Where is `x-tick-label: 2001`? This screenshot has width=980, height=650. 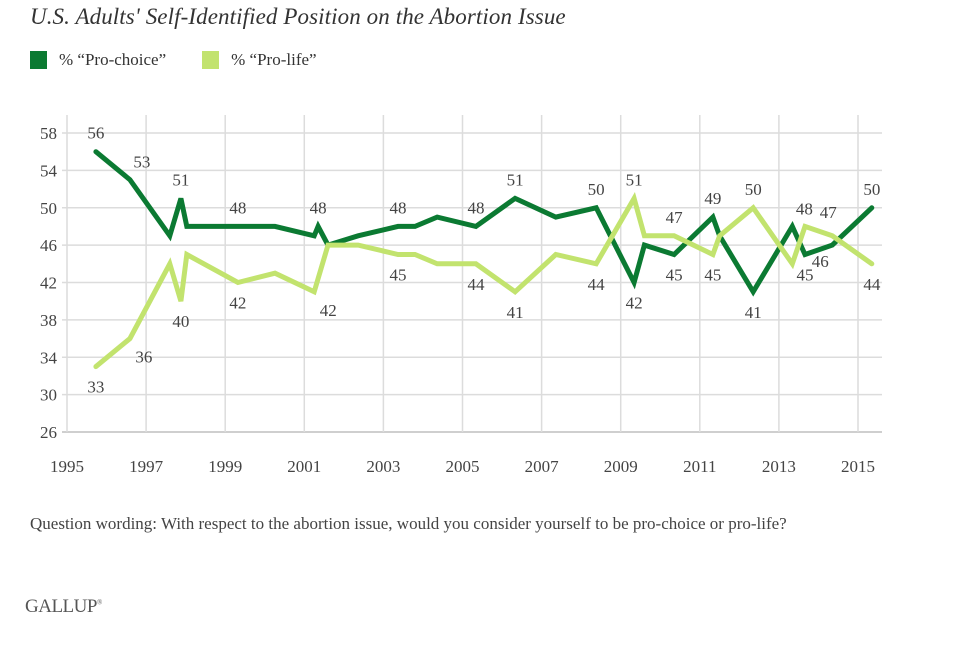
x-tick-label: 2001 is located at coordinates (304, 466).